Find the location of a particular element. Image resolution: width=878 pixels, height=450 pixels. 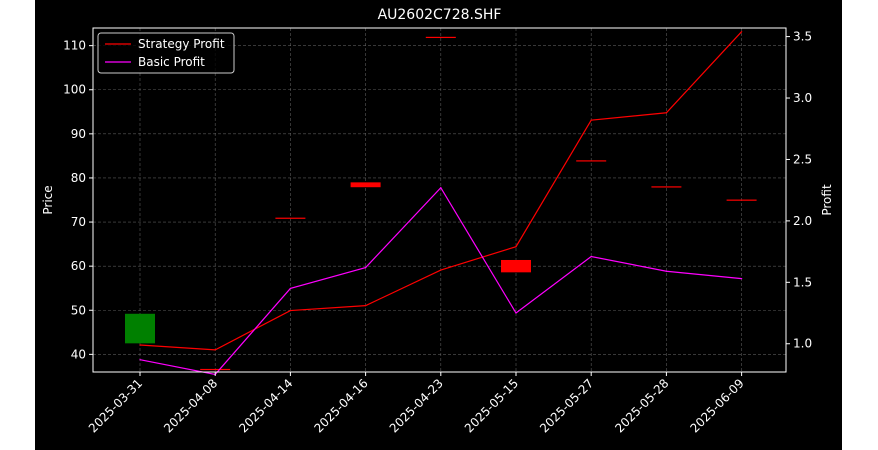

x-tick-label: 2025-03-31 is located at coordinates (115, 405).